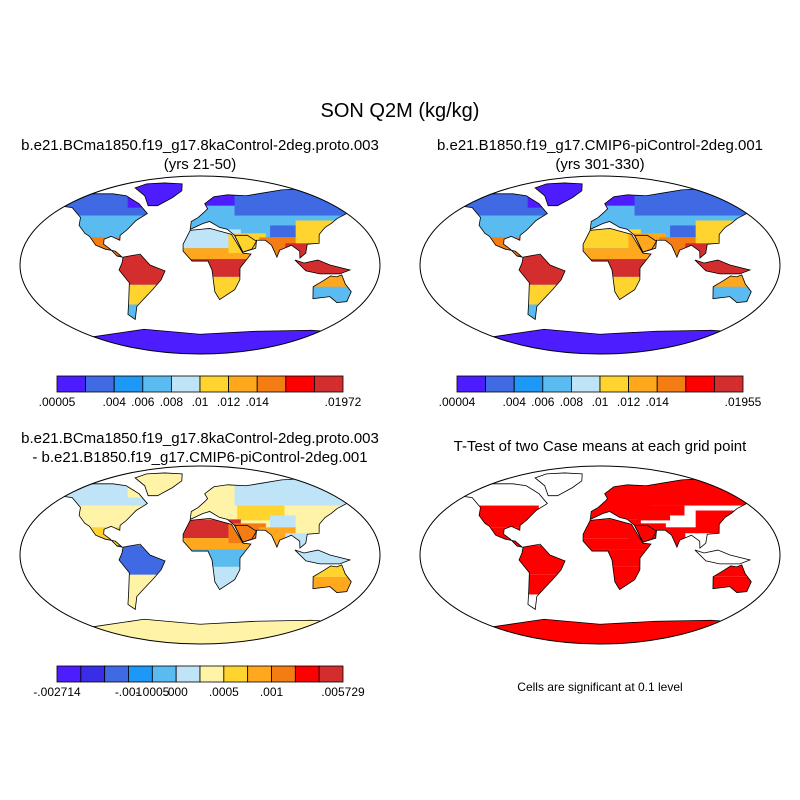 This screenshot has height=800, width=800. What do you see at coordinates (200, 164) in the screenshot?
I see `panel-1-title-line-2: (yrs 21-50)` at bounding box center [200, 164].